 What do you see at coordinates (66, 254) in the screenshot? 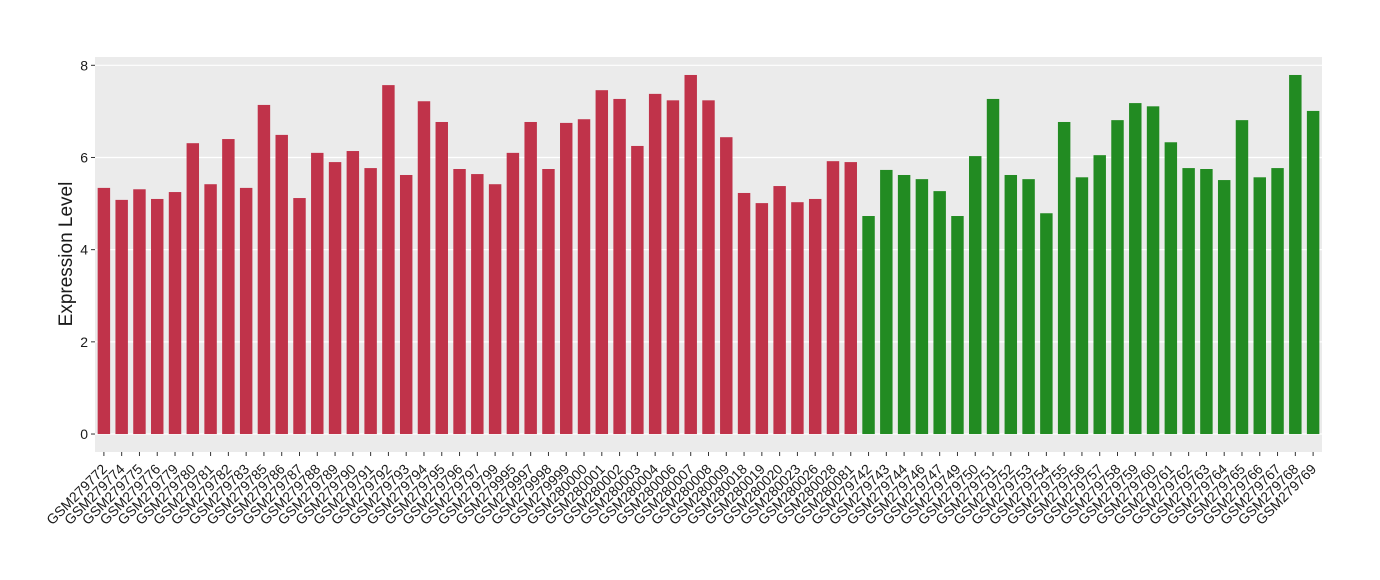
I see `y-axis-label: Expression Level` at bounding box center [66, 254].